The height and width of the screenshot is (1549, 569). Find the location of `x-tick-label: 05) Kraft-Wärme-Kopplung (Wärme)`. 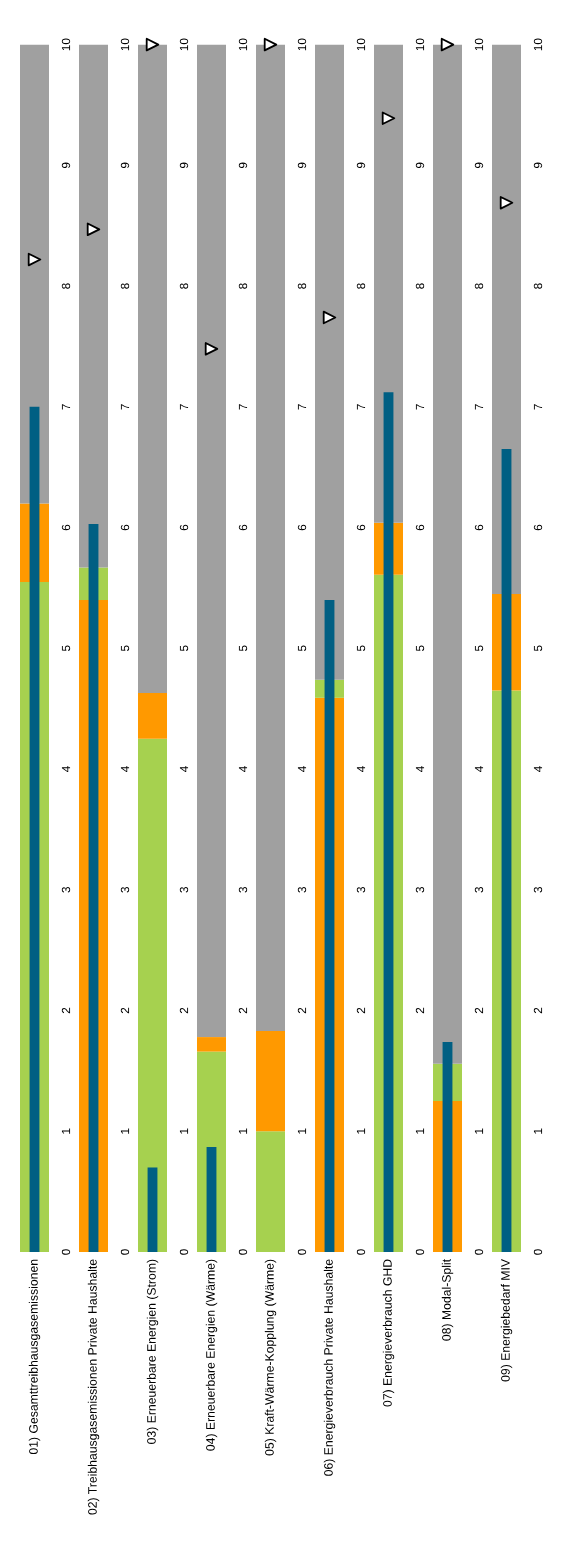

x-tick-label: 05) Kraft-Wärme-Kopplung (Wärme) is located at coordinates (270, 1357).